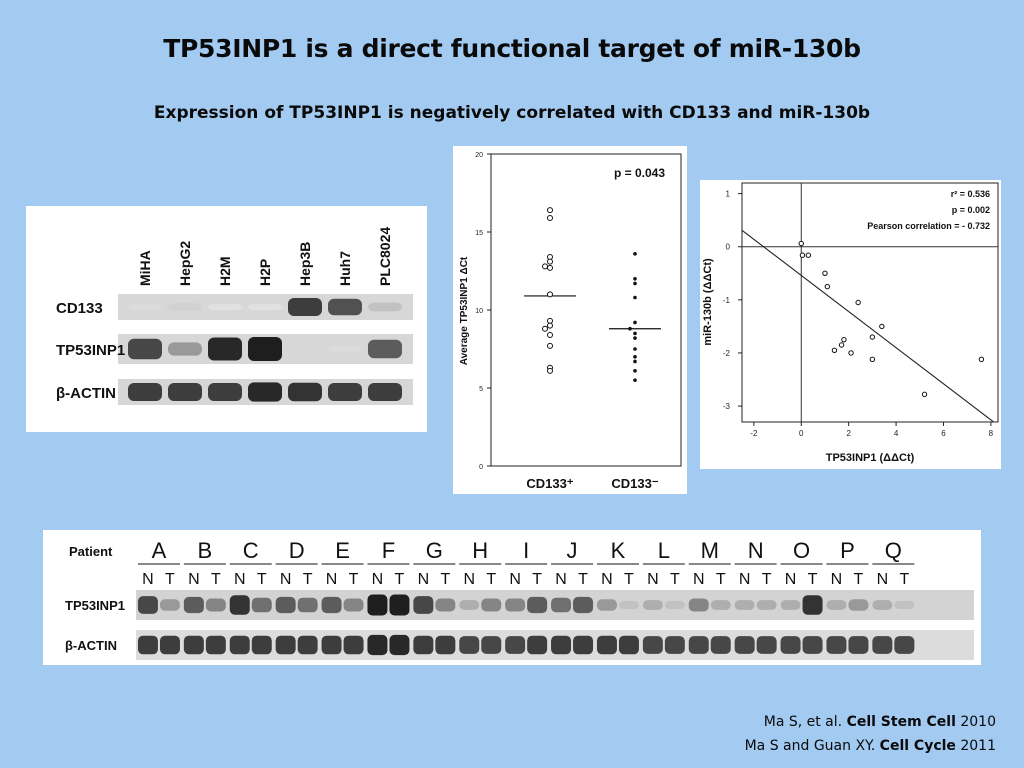 The width and height of the screenshot is (1024, 768). I want to click on cell-line-label: MiHA, so click(145, 268).